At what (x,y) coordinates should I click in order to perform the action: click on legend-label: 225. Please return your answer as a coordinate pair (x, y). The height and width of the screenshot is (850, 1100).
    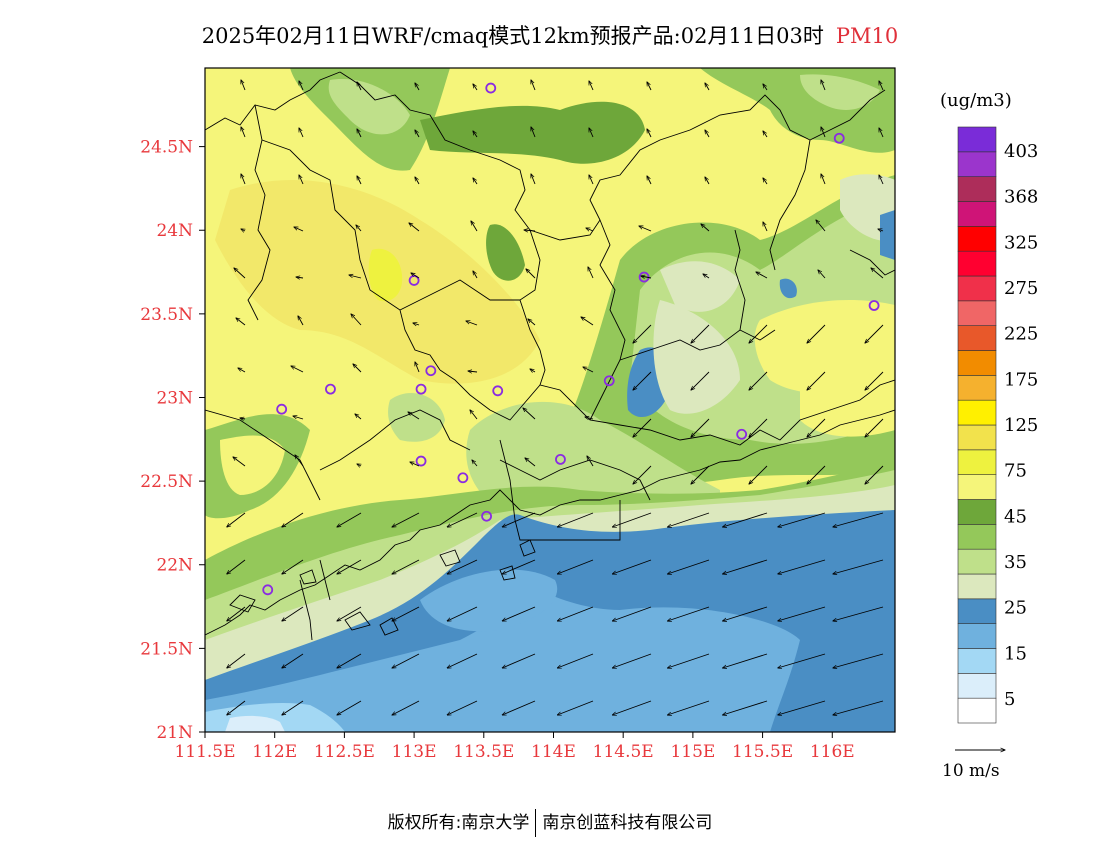
    Looking at the image, I should click on (1021, 334).